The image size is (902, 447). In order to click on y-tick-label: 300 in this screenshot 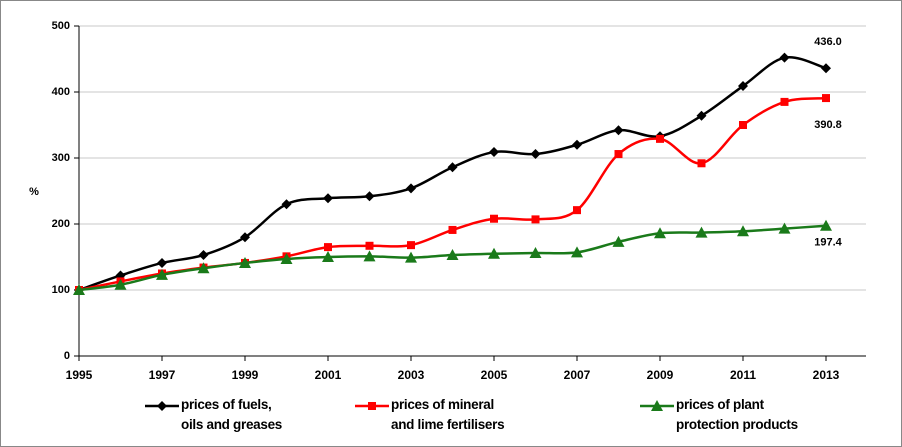, I will do `click(61, 158)`.